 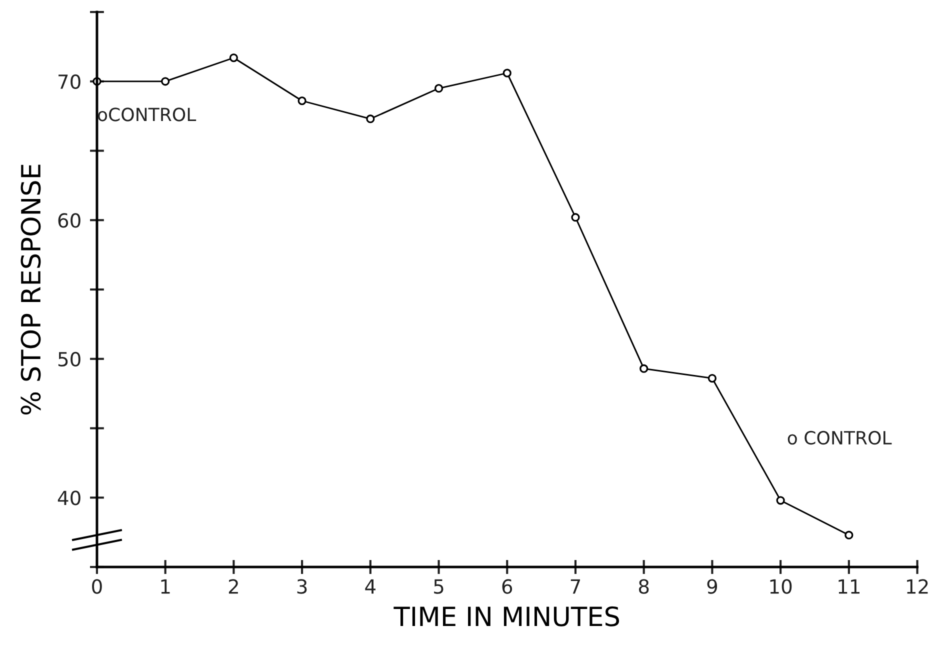 What do you see at coordinates (643, 586) in the screenshot?
I see `x-tick-label: 8` at bounding box center [643, 586].